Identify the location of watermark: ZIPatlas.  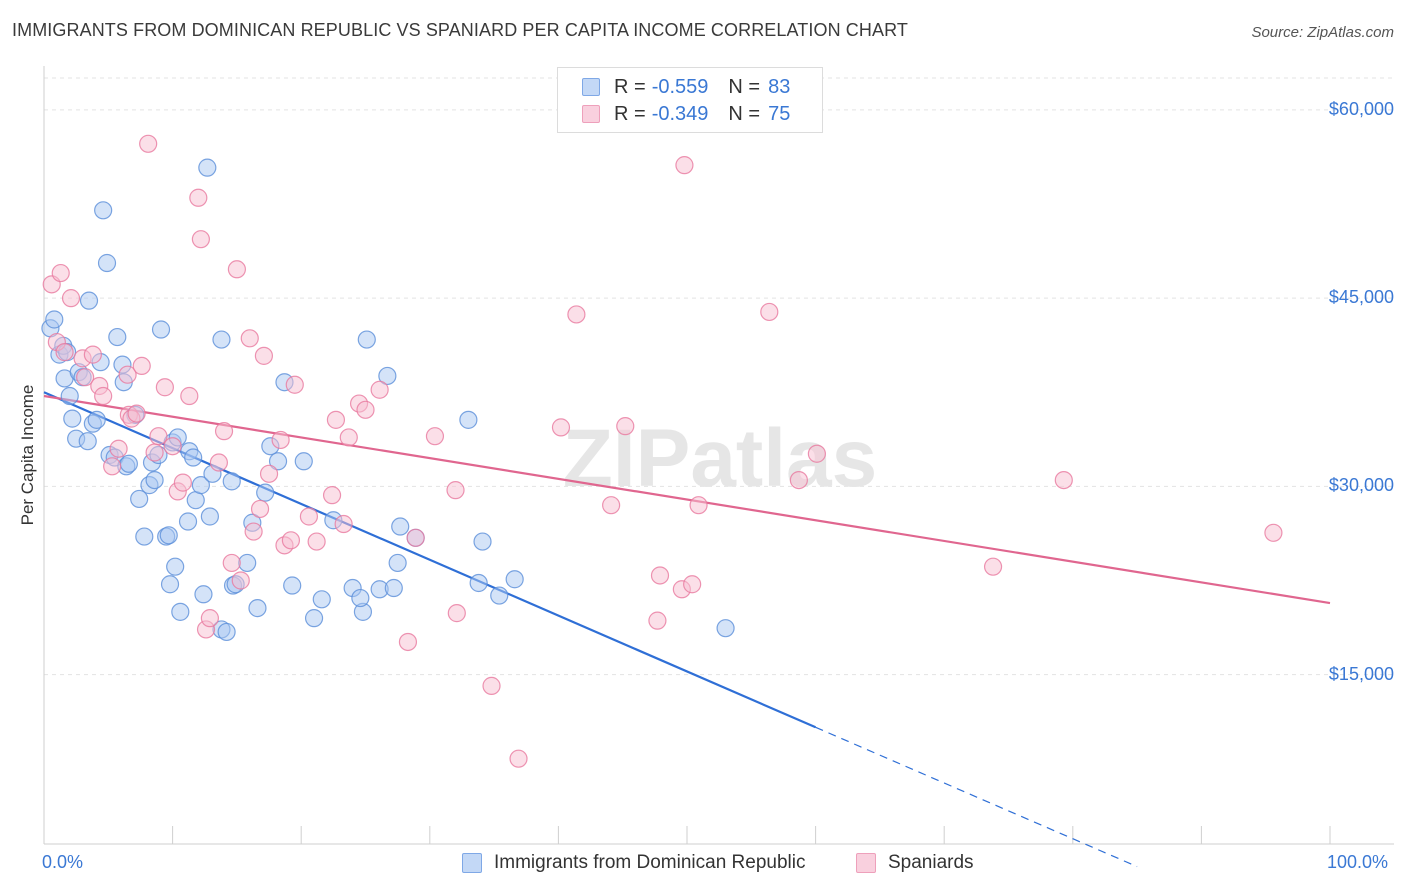
(720, 458).